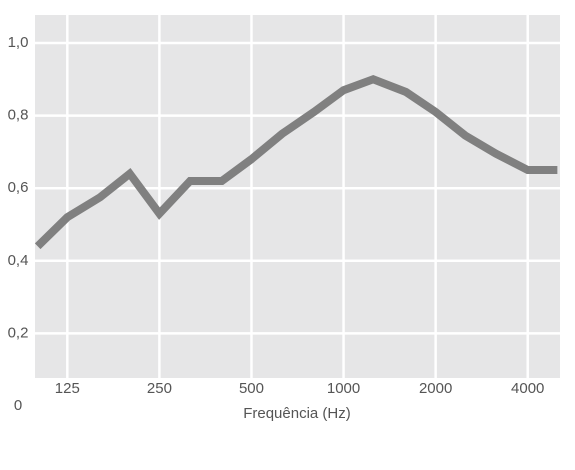 The height and width of the screenshot is (470, 575). Describe the element at coordinates (297, 413) in the screenshot. I see `x-axis-label: Frequência (Hz)` at that location.